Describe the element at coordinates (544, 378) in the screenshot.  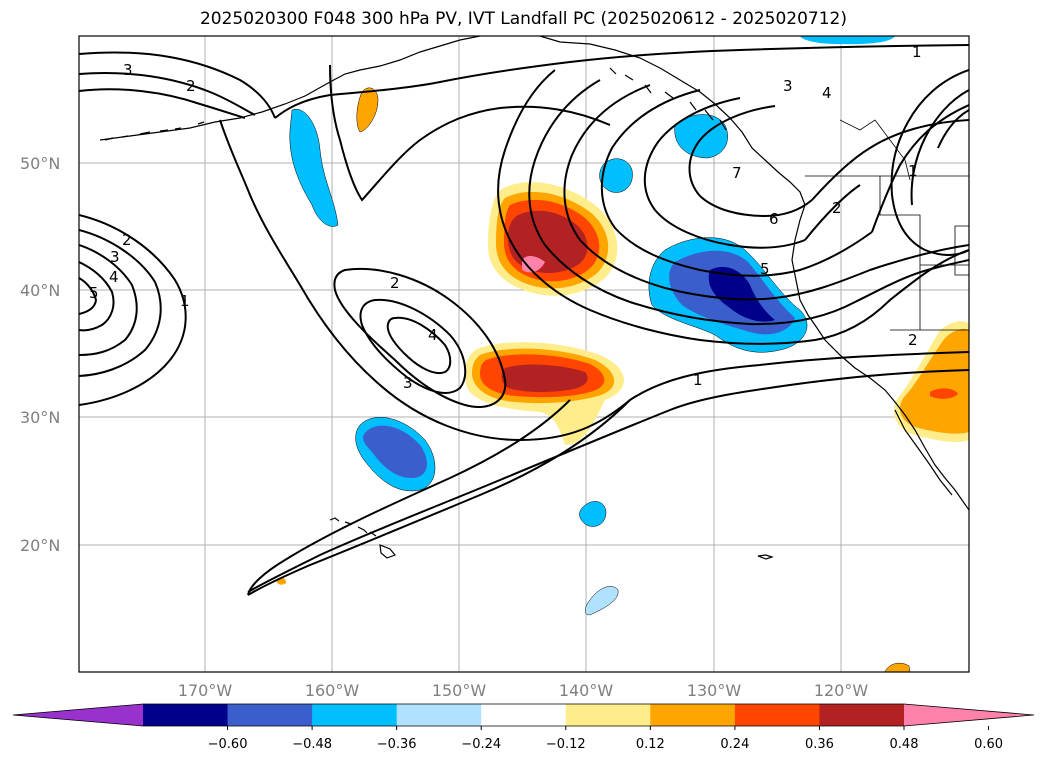
I see `pv-anomaly-subtropic-pos-core` at that location.